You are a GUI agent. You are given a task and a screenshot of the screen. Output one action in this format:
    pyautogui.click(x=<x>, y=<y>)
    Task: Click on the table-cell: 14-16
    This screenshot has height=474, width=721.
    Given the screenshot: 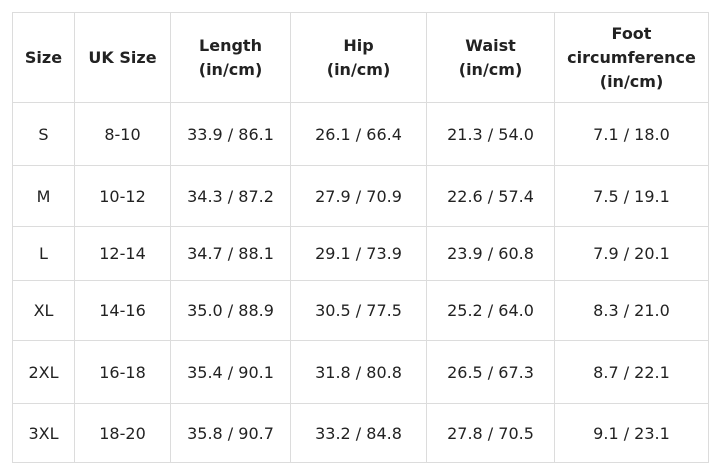 What is the action you would take?
    pyautogui.click(x=122, y=310)
    